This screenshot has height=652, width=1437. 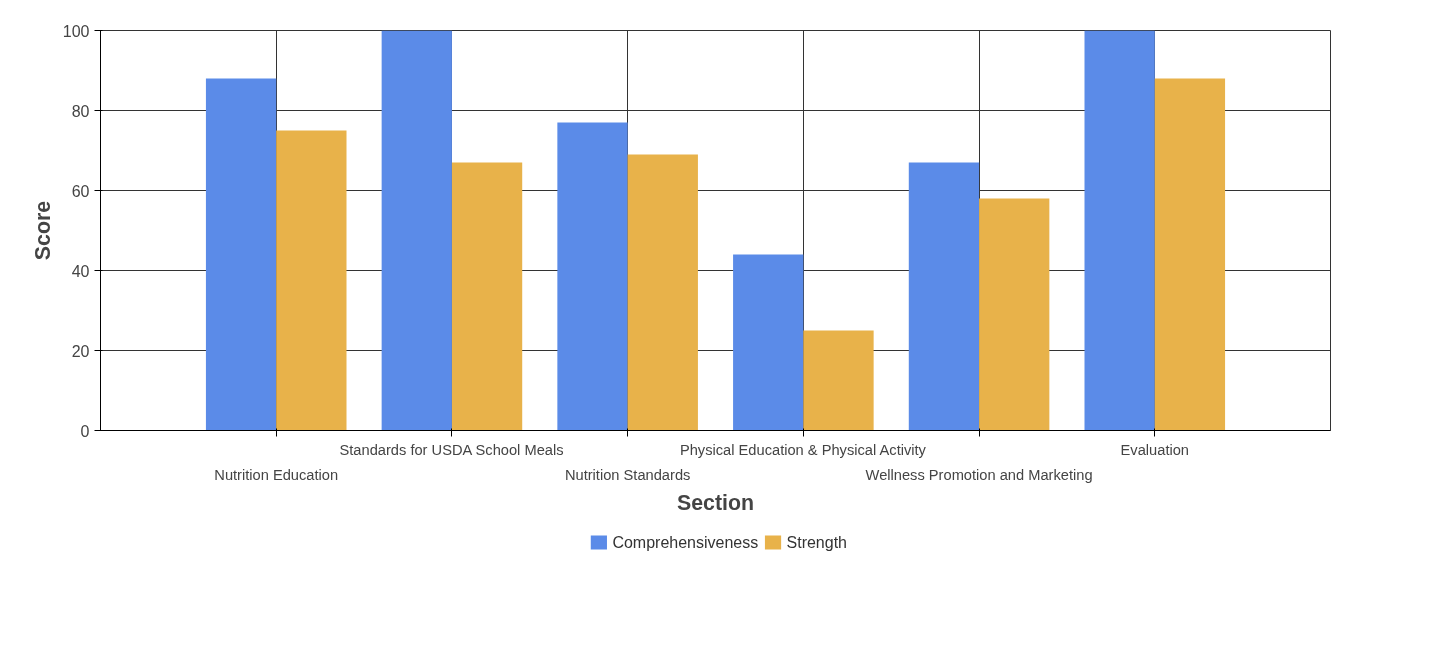 I want to click on y-tick-label: 60, so click(x=80, y=191).